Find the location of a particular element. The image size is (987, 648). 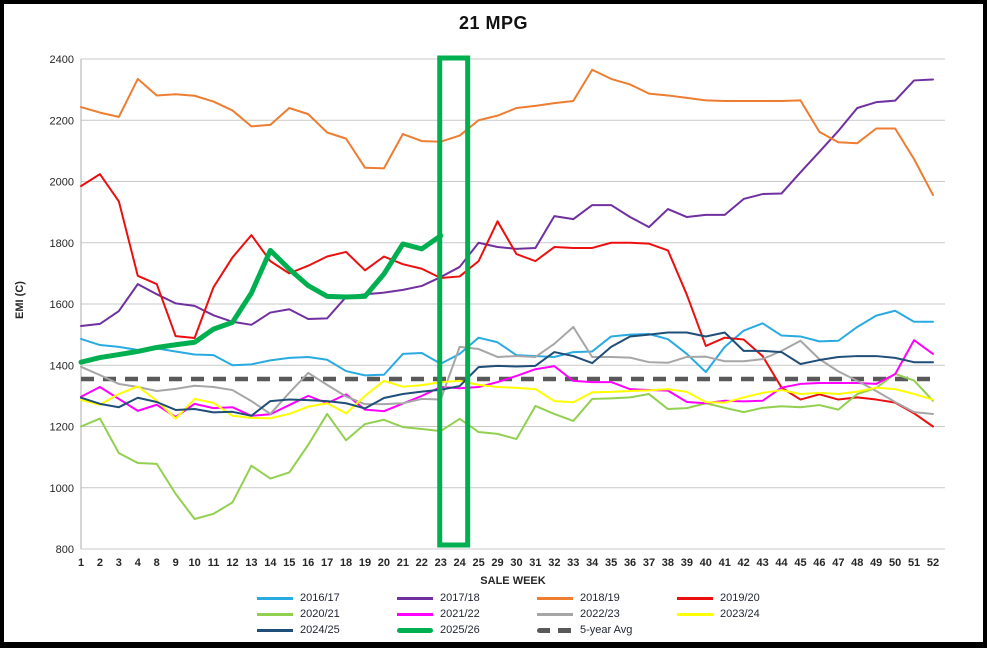

y-tick-label: 1800 is located at coordinates (62, 244).